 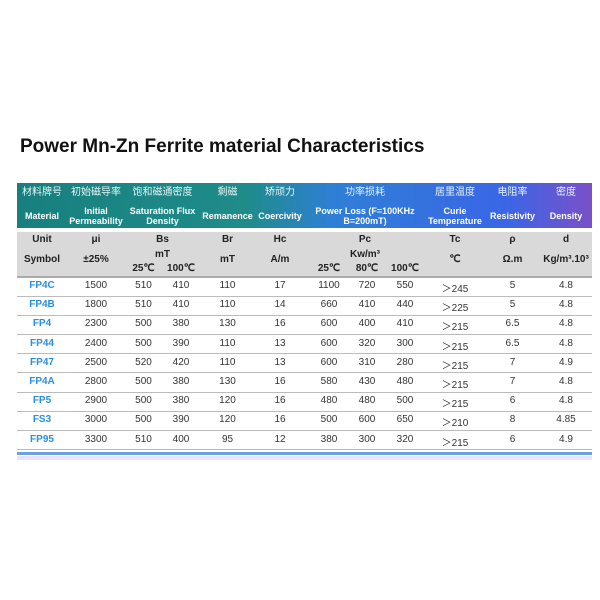 I want to click on header-en: Resistivity, so click(x=512, y=215).